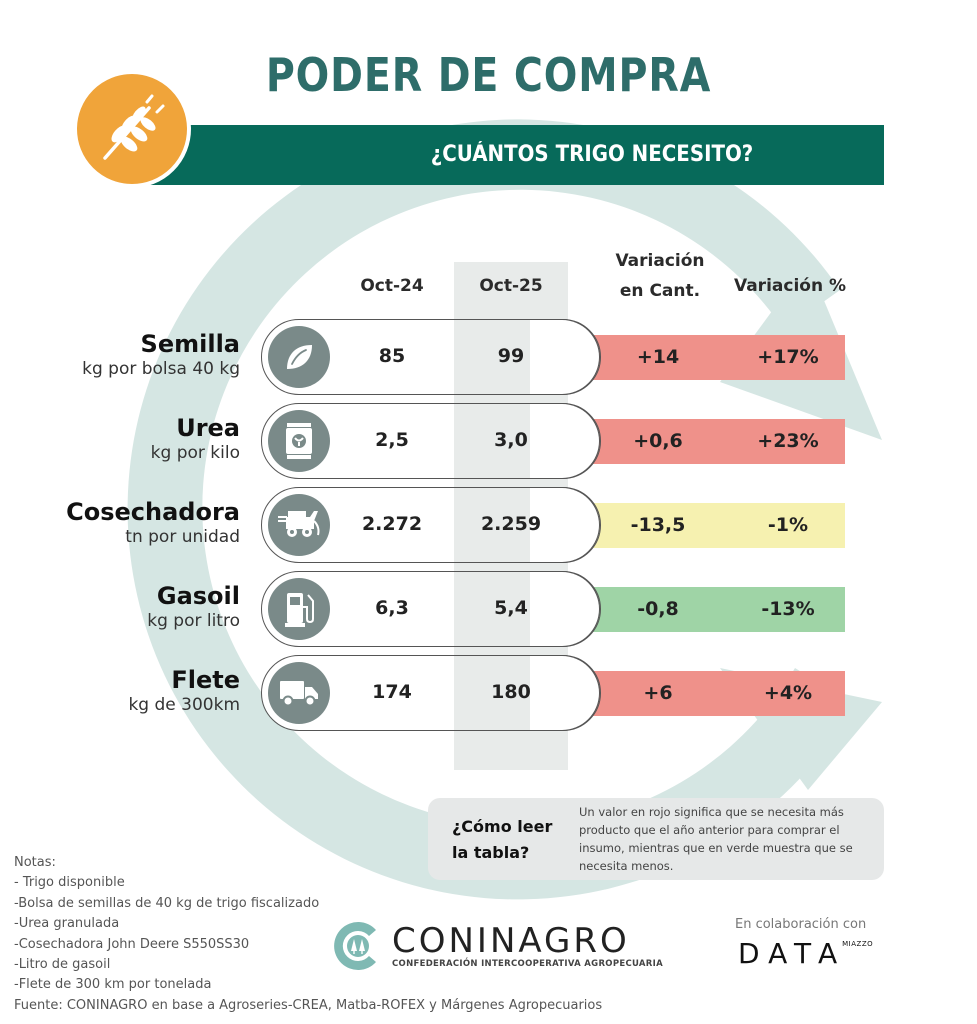 This screenshot has height=1024, width=977. I want to click on harvester-icon, so click(299, 524).